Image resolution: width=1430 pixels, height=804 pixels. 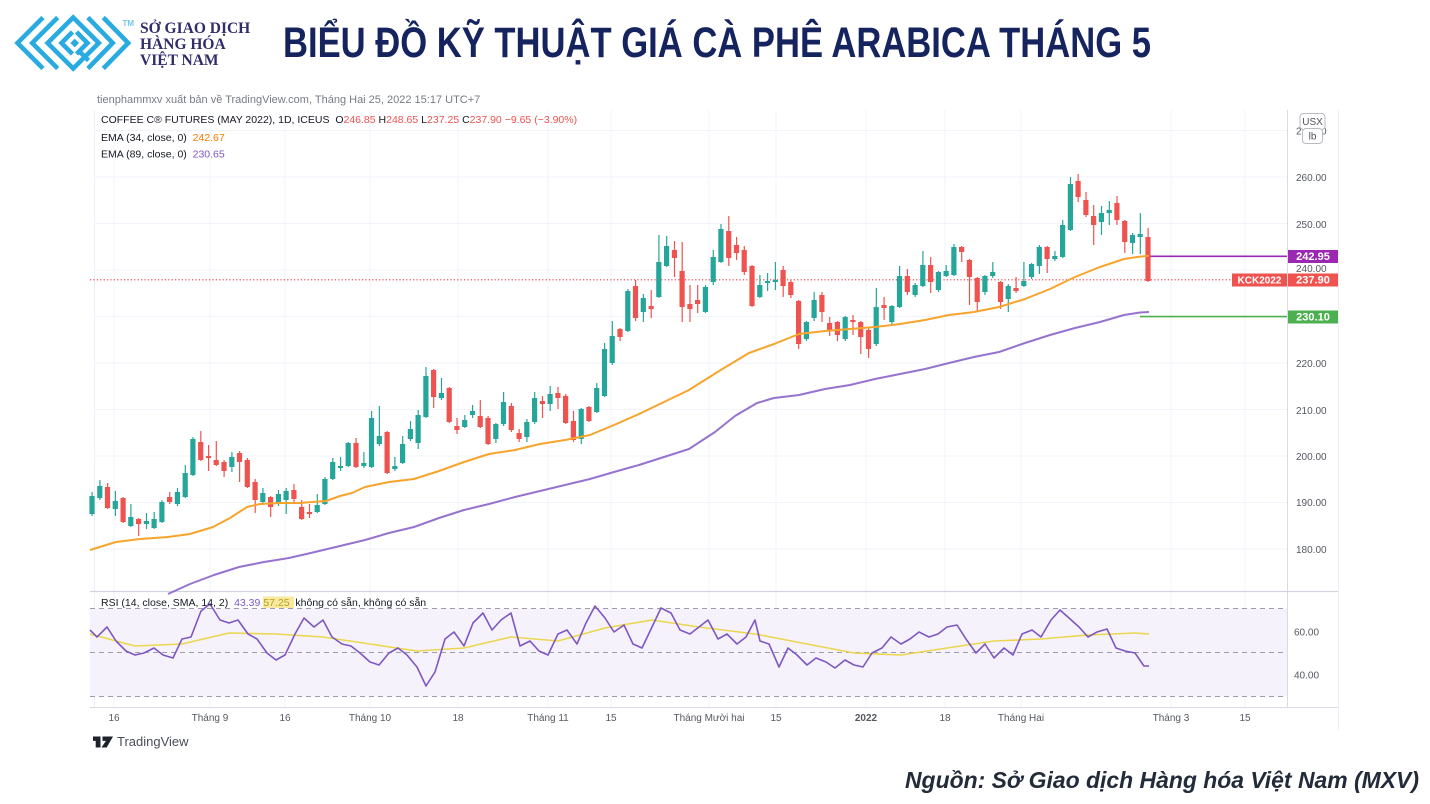 What do you see at coordinates (1311, 178) in the screenshot?
I see `svg-text: 260.00` at bounding box center [1311, 178].